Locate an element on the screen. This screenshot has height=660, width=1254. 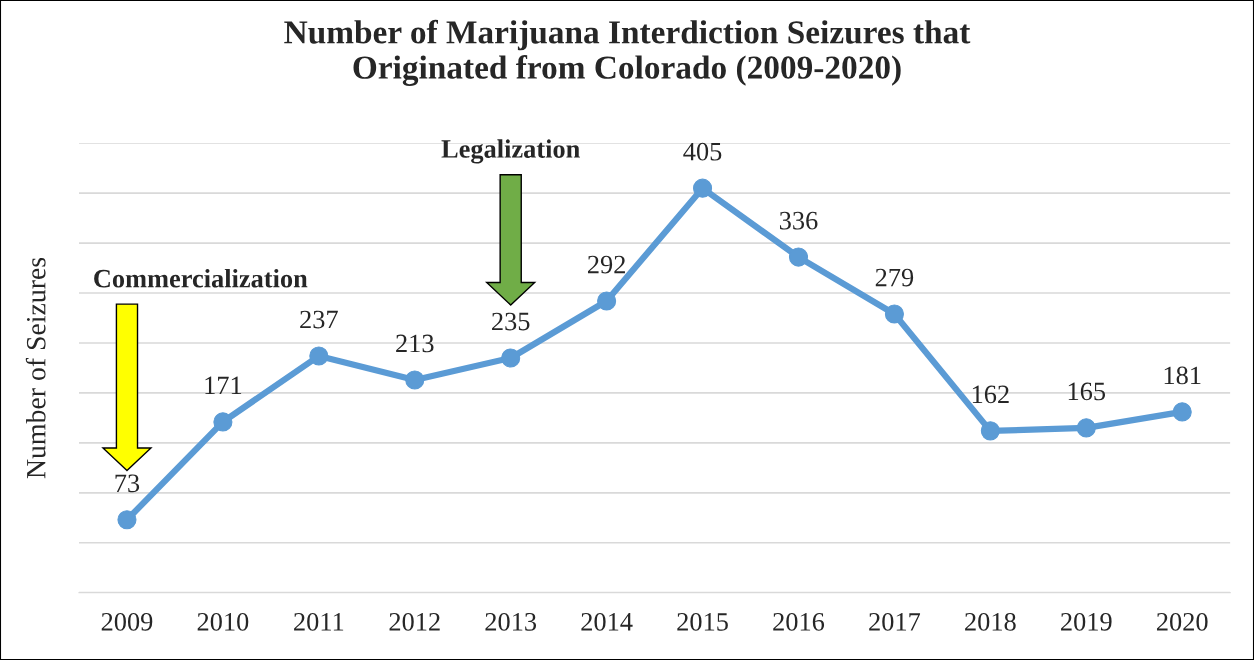
x-tick-label: 2016 is located at coordinates (799, 621).